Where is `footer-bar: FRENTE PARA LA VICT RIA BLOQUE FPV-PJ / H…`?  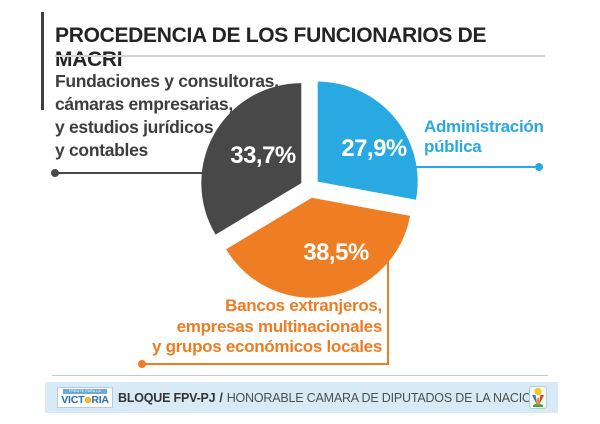
footer-bar: FRENTE PARA LA VICT RIA BLOQUE FPV-PJ / H… is located at coordinates (301, 397).